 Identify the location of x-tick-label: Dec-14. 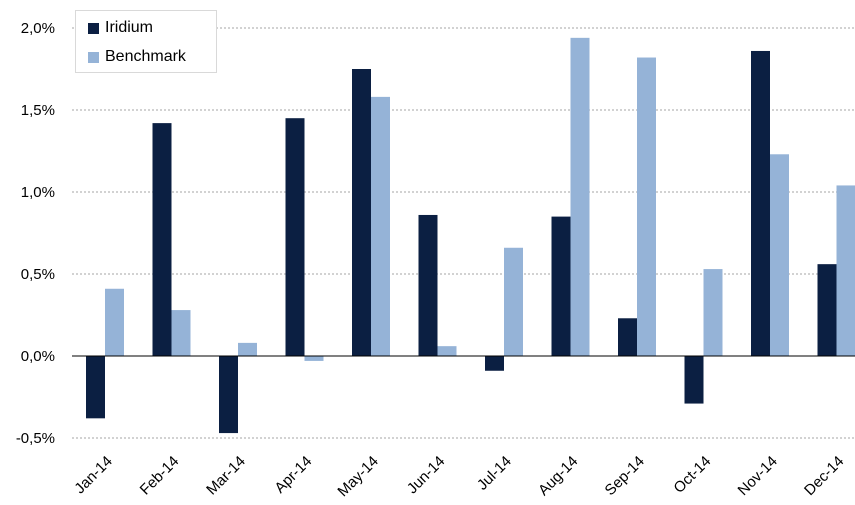
(824, 476).